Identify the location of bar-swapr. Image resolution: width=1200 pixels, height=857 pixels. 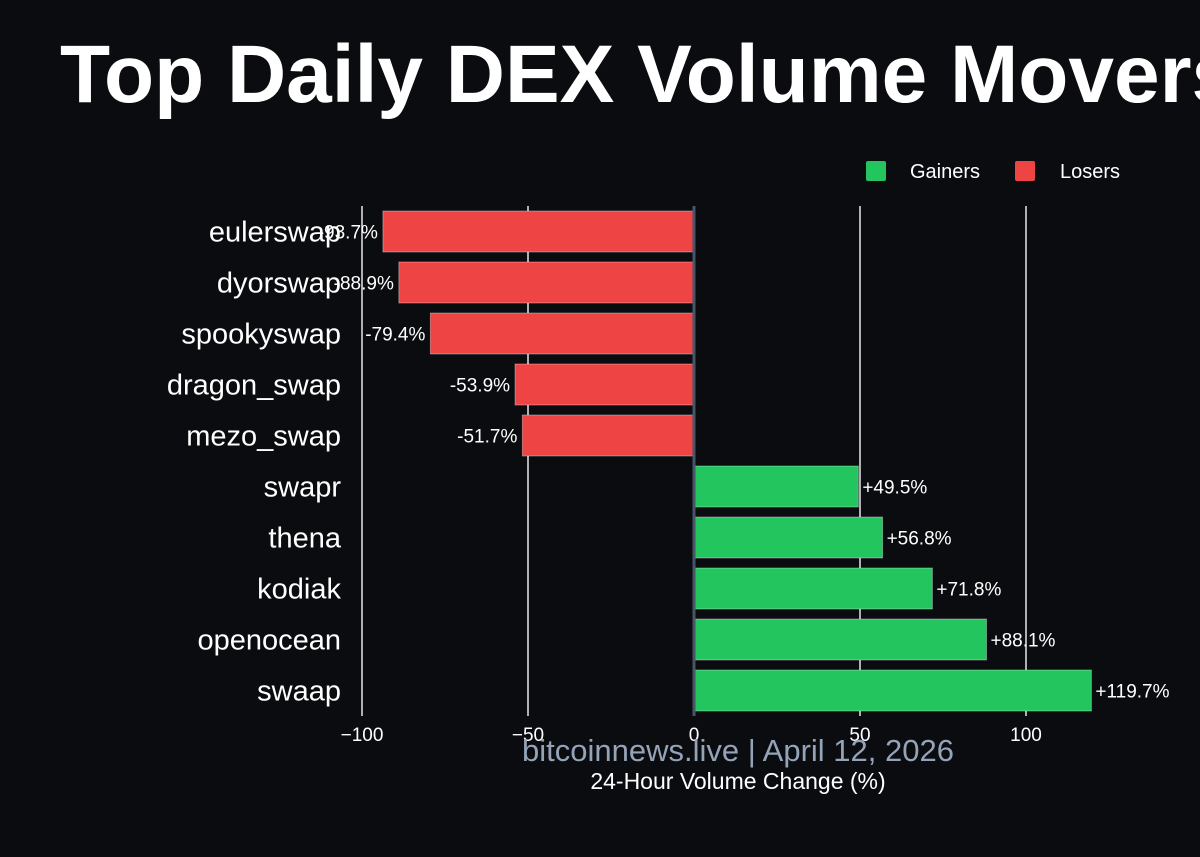
(776, 486).